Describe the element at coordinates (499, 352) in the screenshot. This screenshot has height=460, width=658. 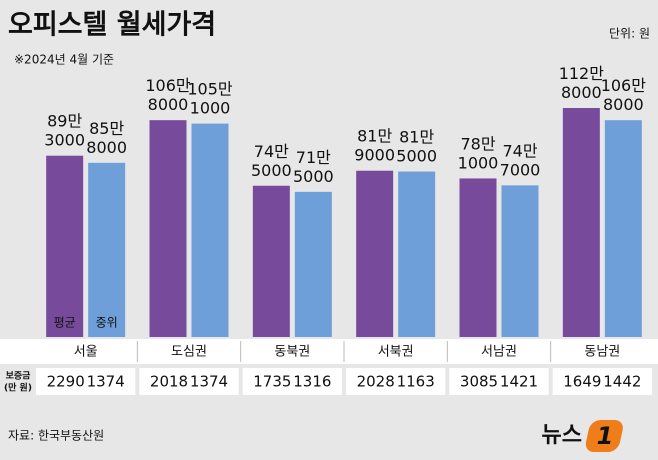
I see `x-tick-label: 서남권` at that location.